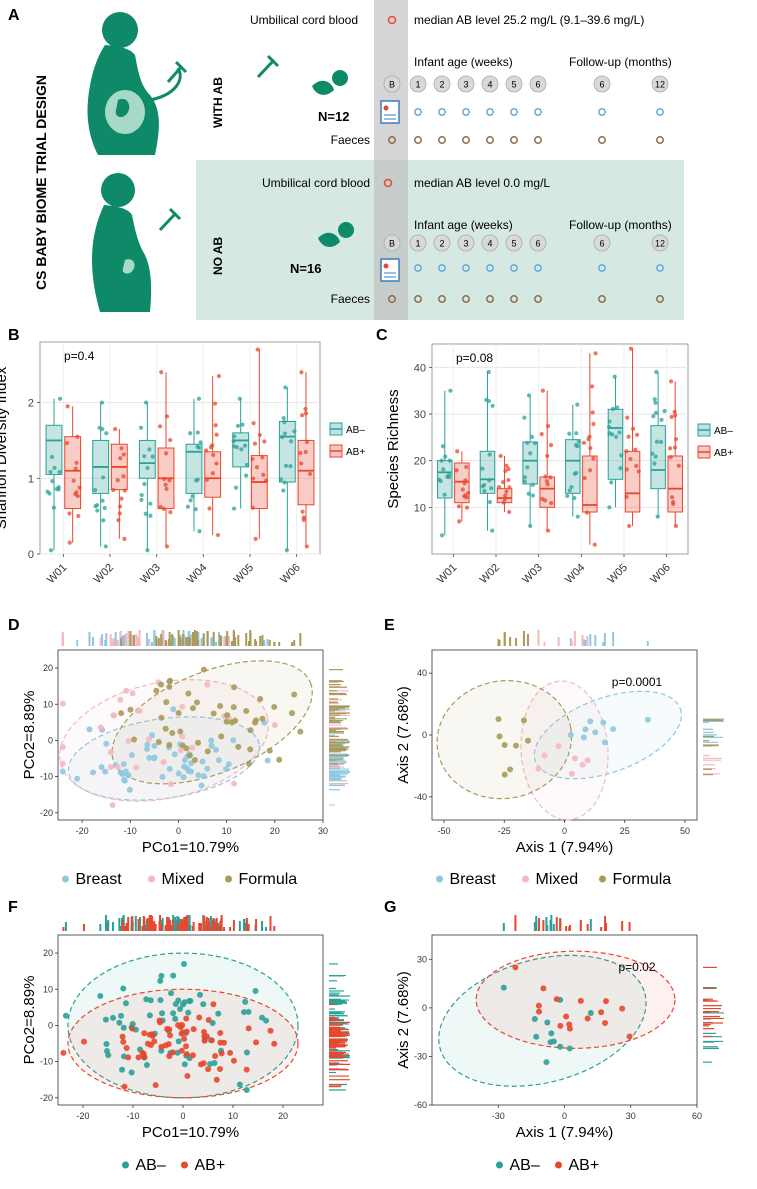 The height and width of the screenshot is (1189, 757). What do you see at coordinates (422, 673) in the screenshot?
I see `y-tick-label: 40` at bounding box center [422, 673].